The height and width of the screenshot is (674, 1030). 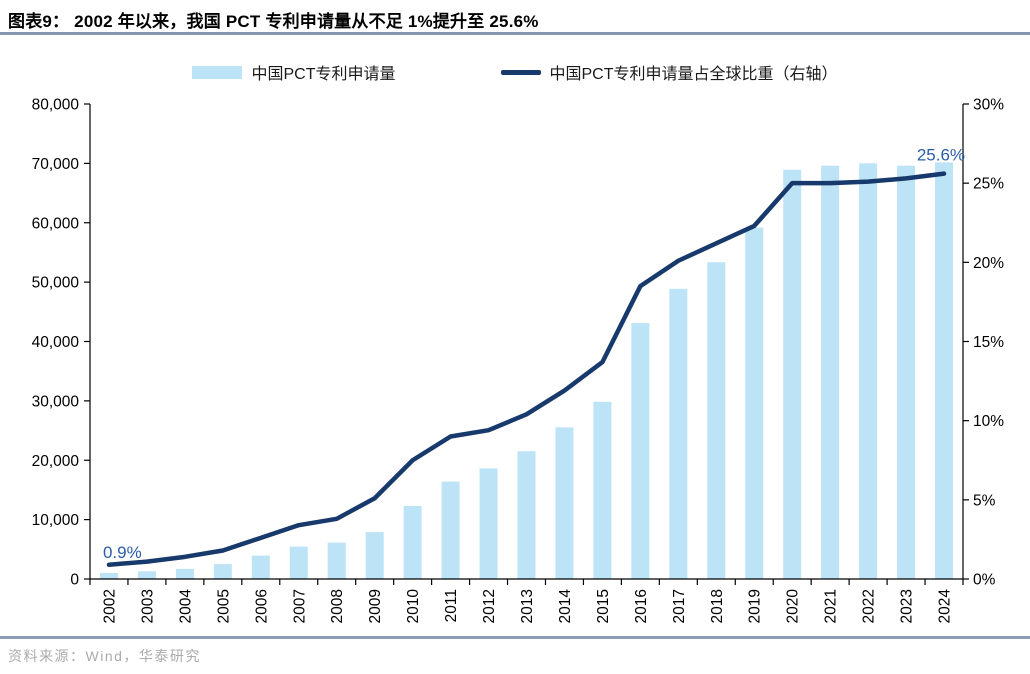 What do you see at coordinates (451, 605) in the screenshot?
I see `x-axis-label-2011: 2011` at bounding box center [451, 605].